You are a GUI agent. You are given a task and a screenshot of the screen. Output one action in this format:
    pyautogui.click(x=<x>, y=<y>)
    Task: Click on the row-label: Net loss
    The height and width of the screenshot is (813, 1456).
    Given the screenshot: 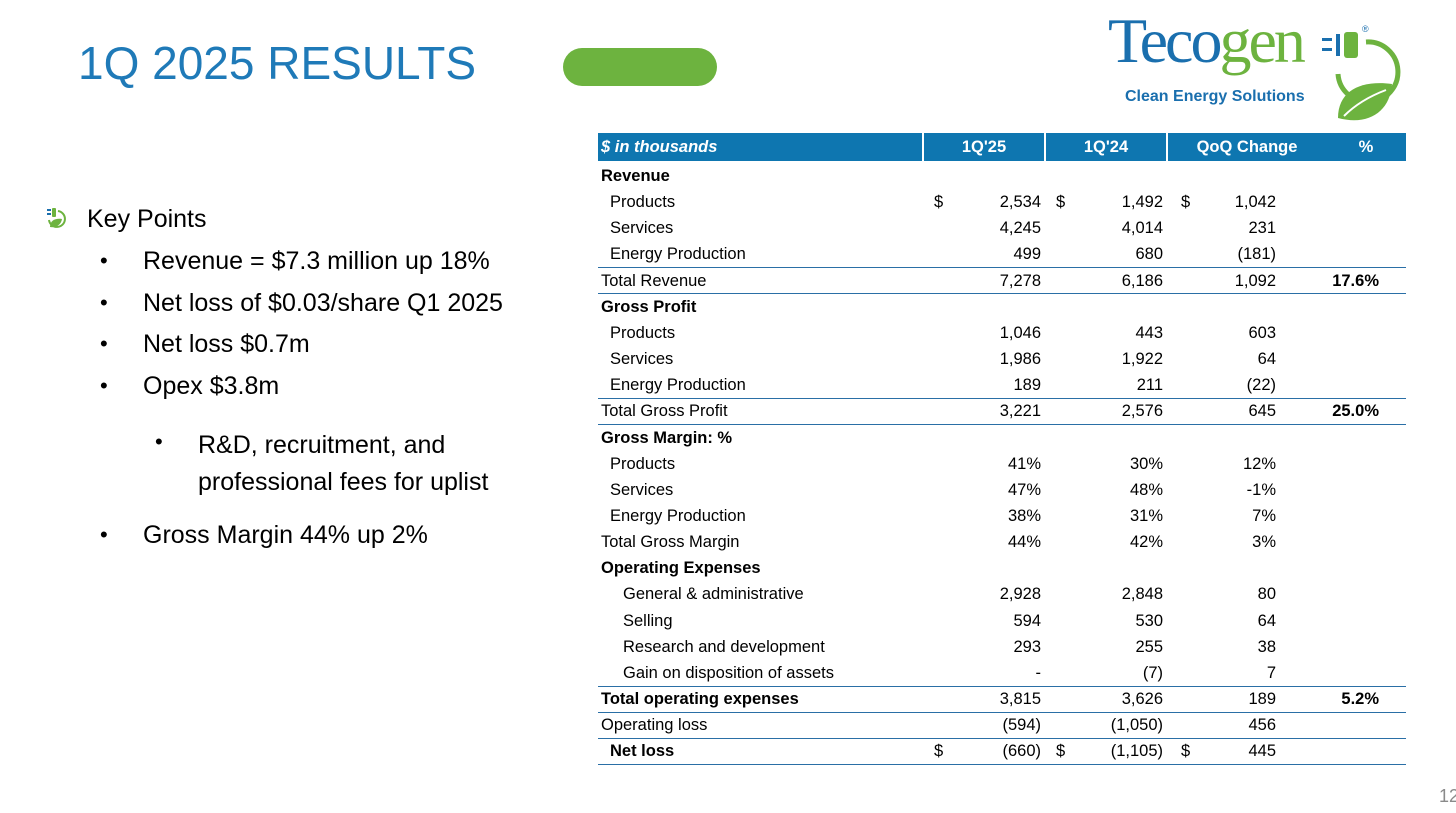 What is the action you would take?
    pyautogui.click(x=642, y=751)
    